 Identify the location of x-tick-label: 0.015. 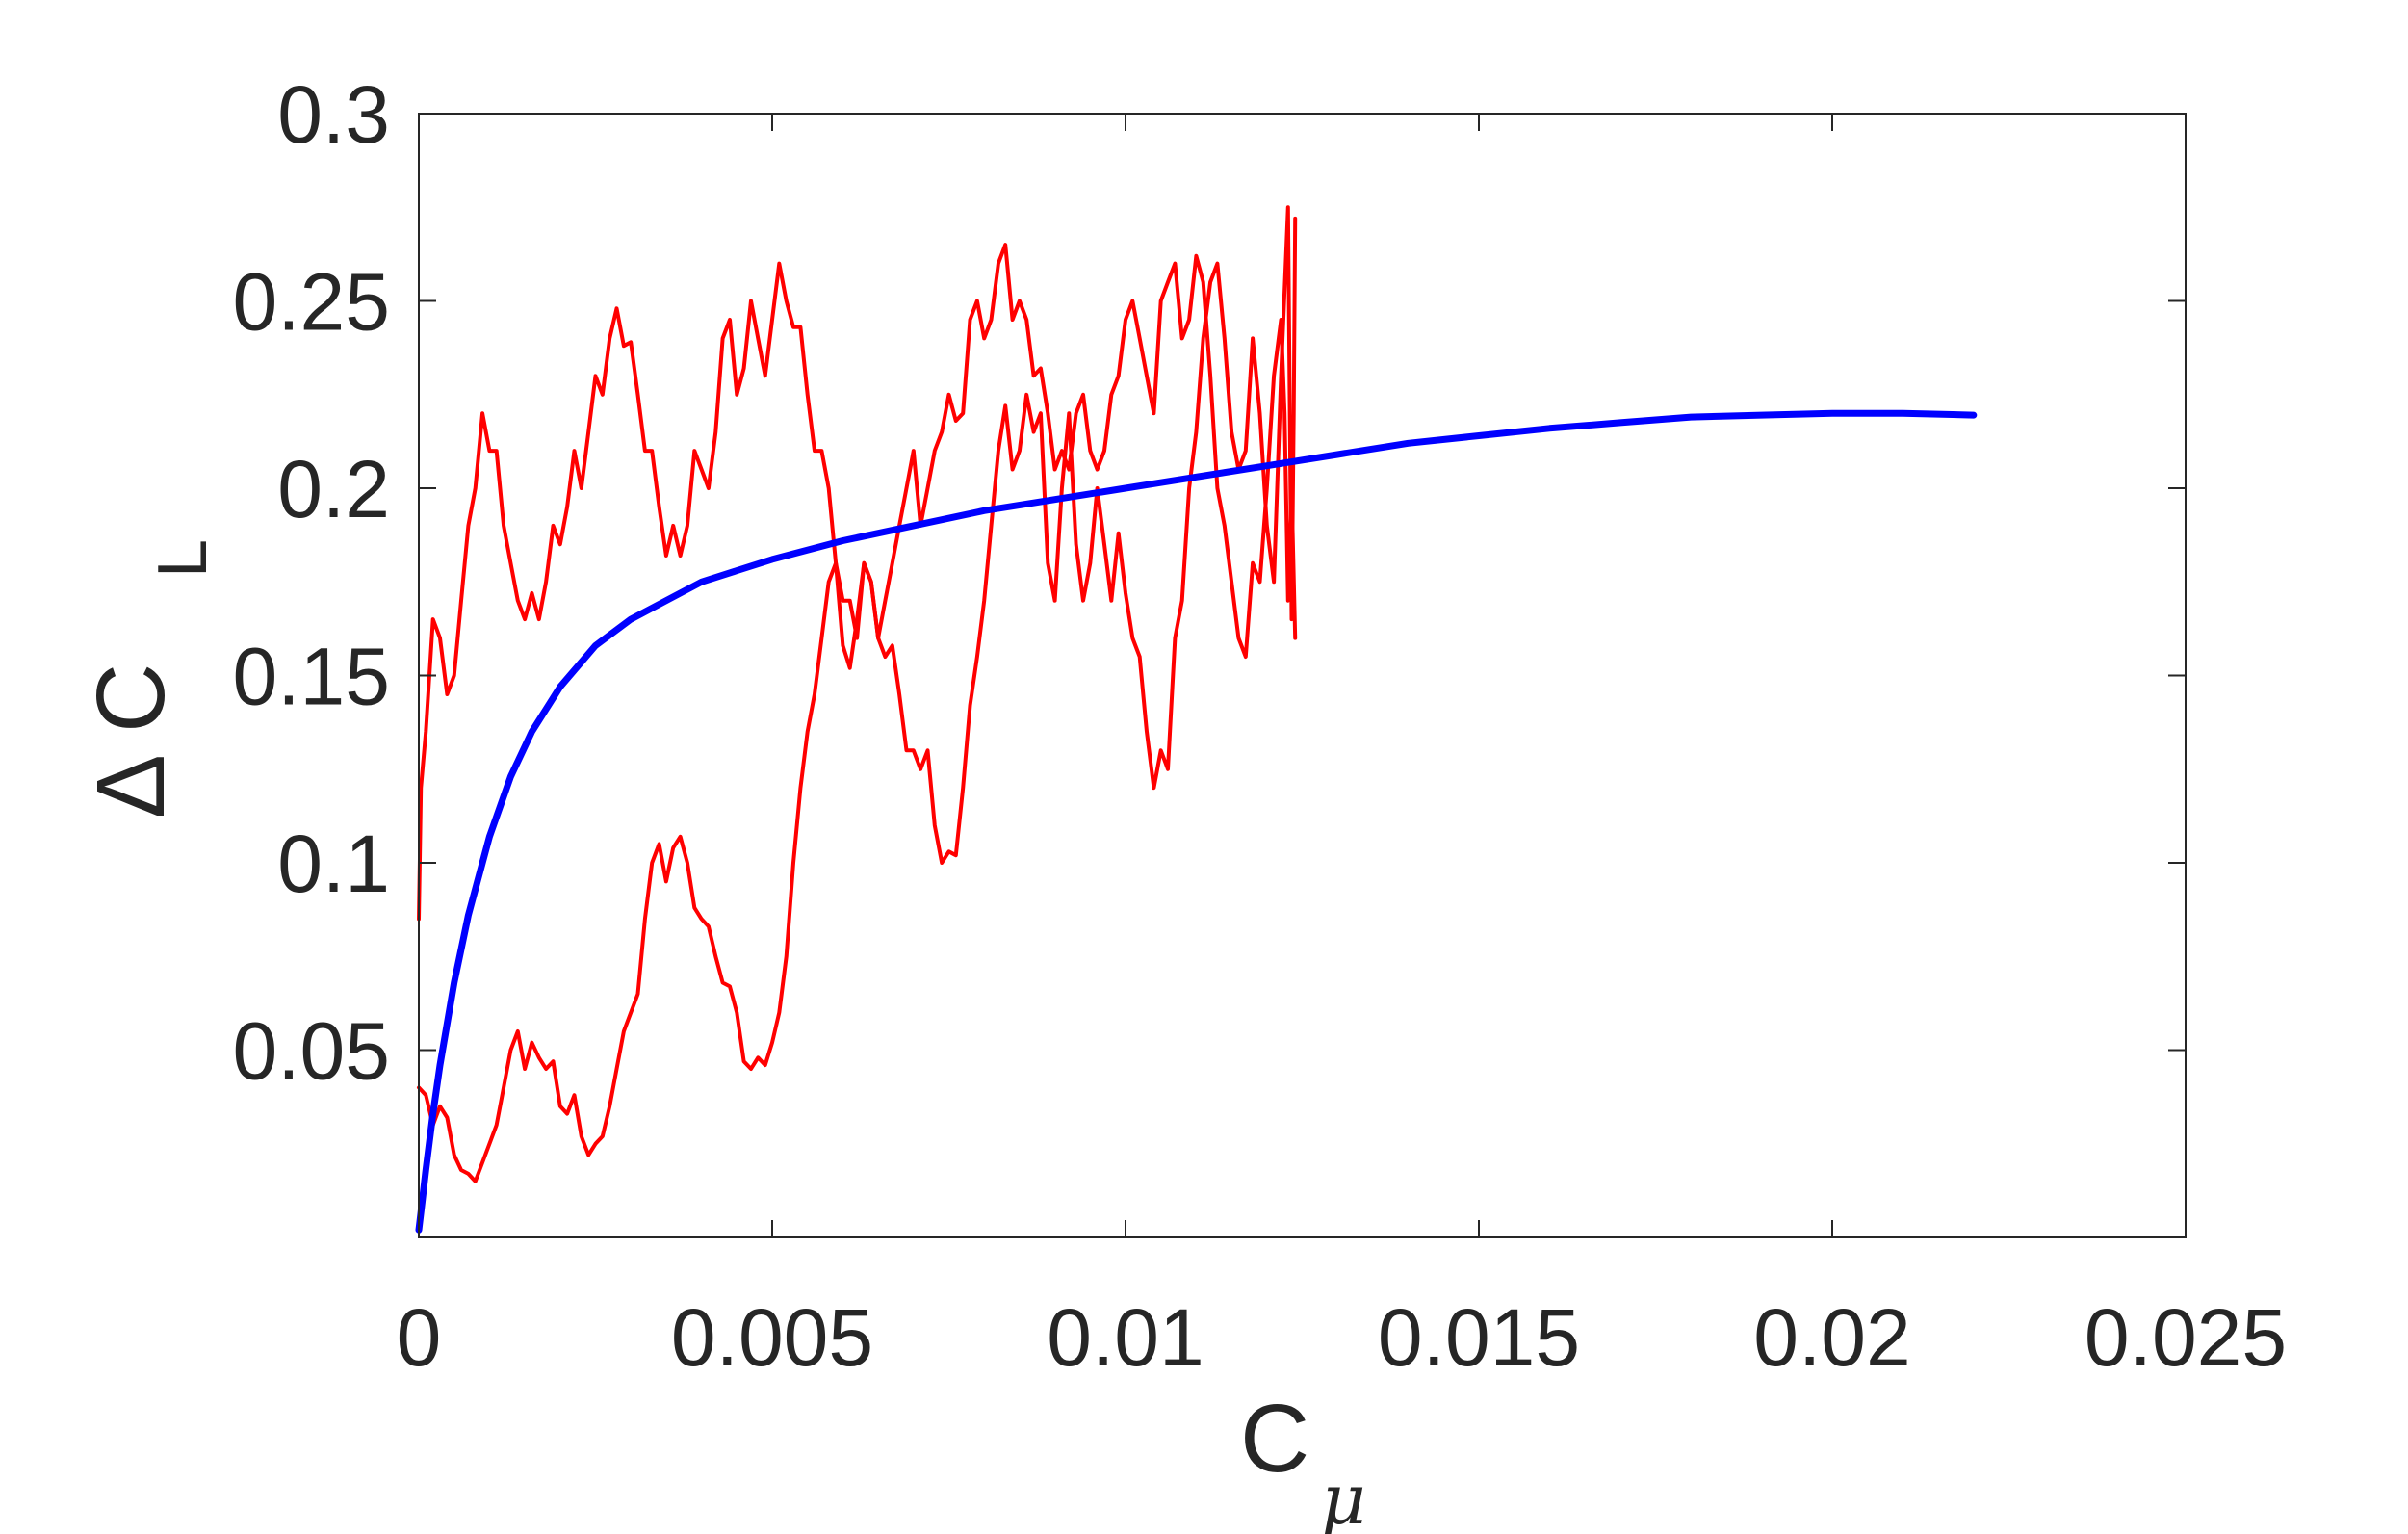
(1479, 1337).